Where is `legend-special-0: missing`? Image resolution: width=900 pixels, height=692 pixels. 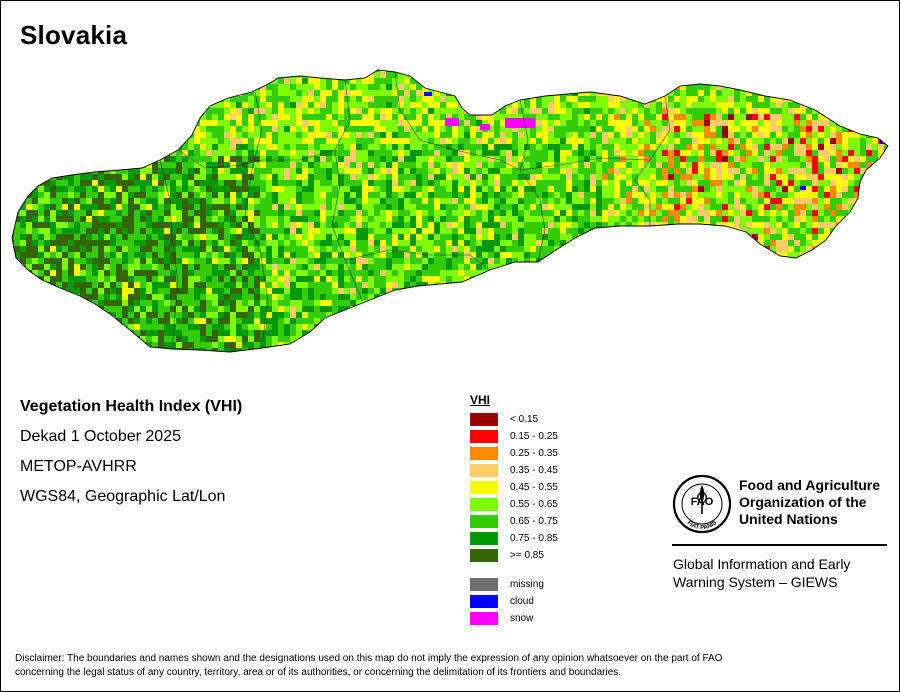
legend-special-0: missing is located at coordinates (514, 584).